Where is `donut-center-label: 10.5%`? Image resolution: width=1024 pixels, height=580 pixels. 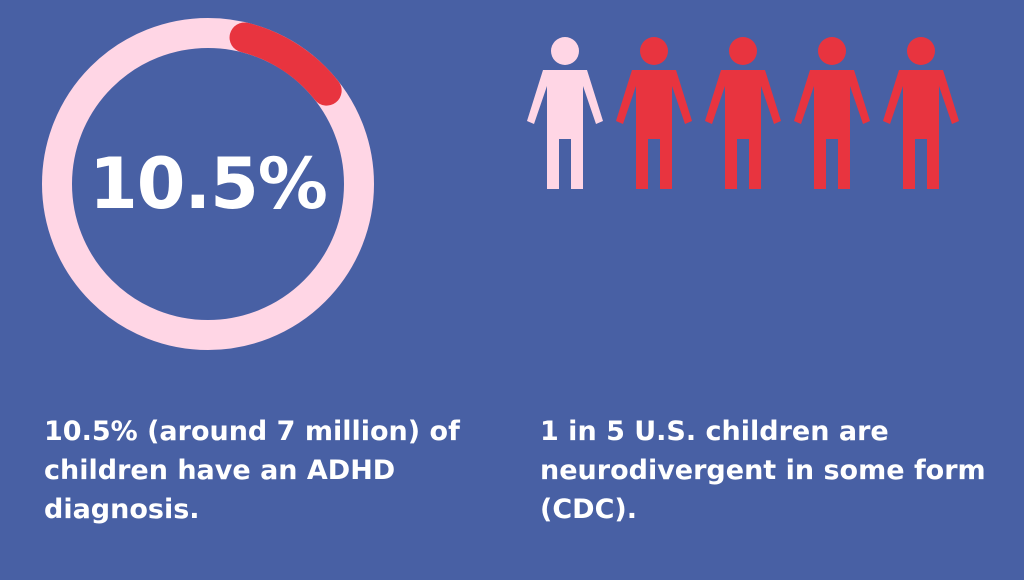 donut-center-label: 10.5% is located at coordinates (208, 184).